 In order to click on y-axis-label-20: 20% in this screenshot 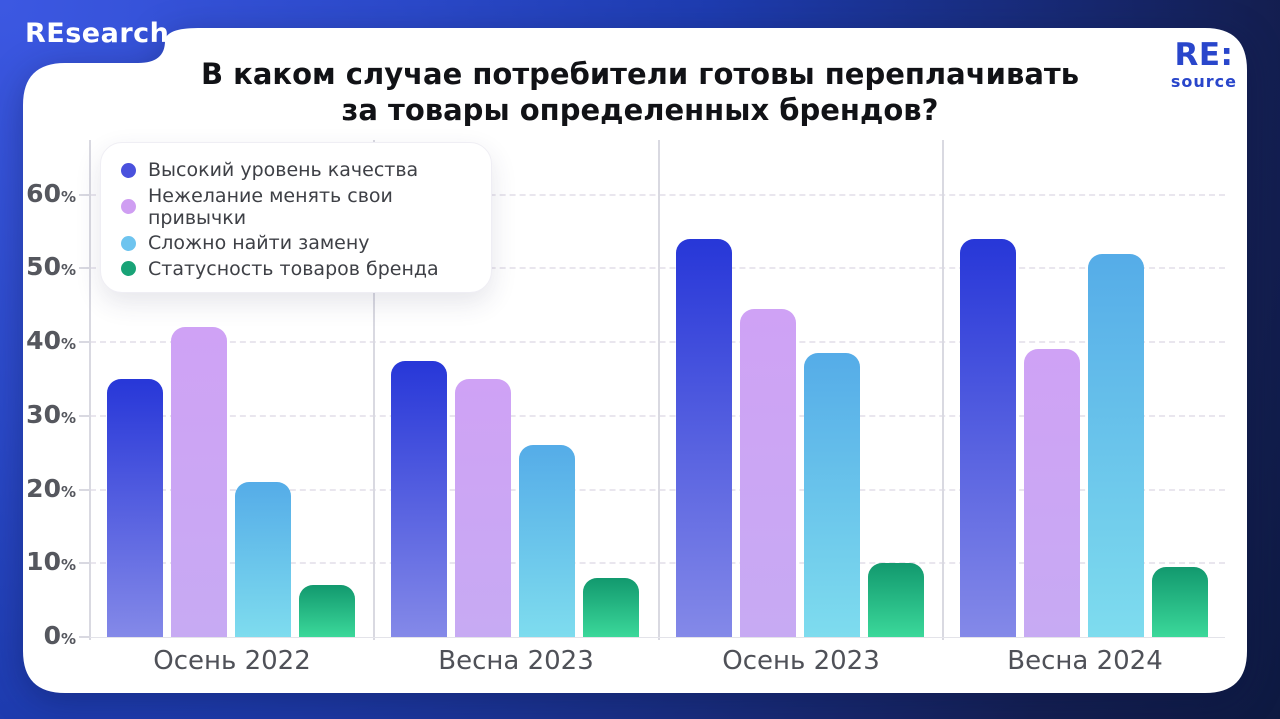, I will do `click(45, 488)`.